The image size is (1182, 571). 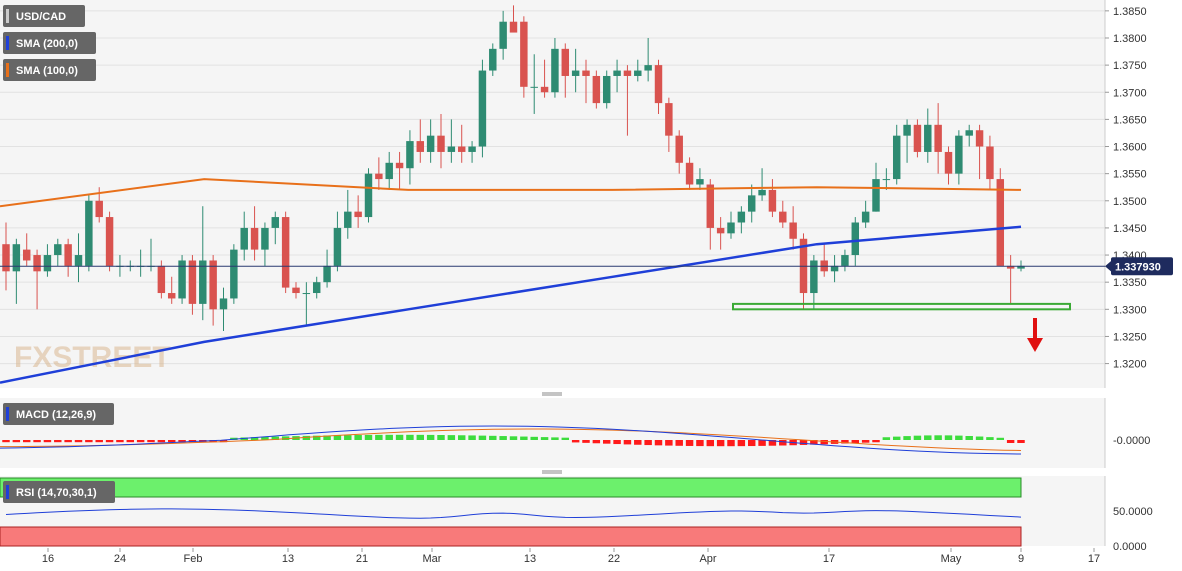 I want to click on legend-sma100-swatch, so click(x=7, y=70).